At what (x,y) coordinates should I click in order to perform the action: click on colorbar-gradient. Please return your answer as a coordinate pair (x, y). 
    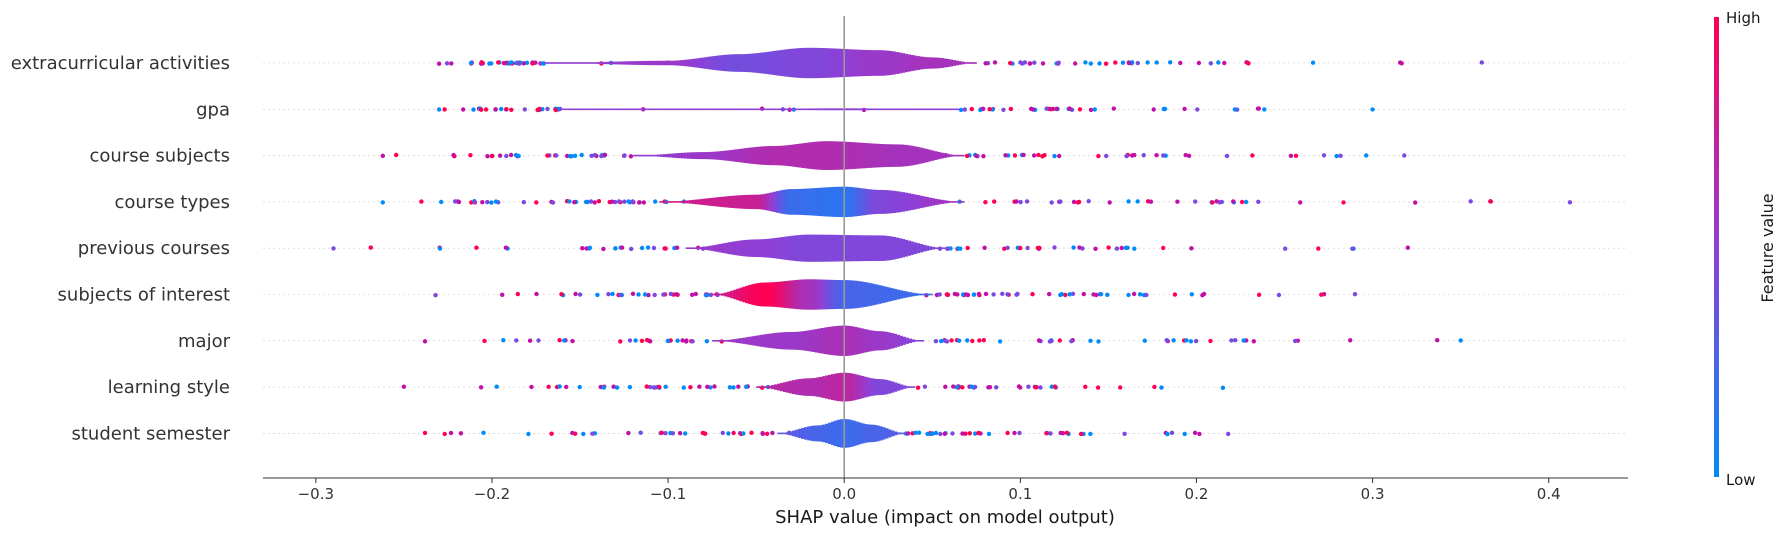
    Looking at the image, I should click on (1716, 247).